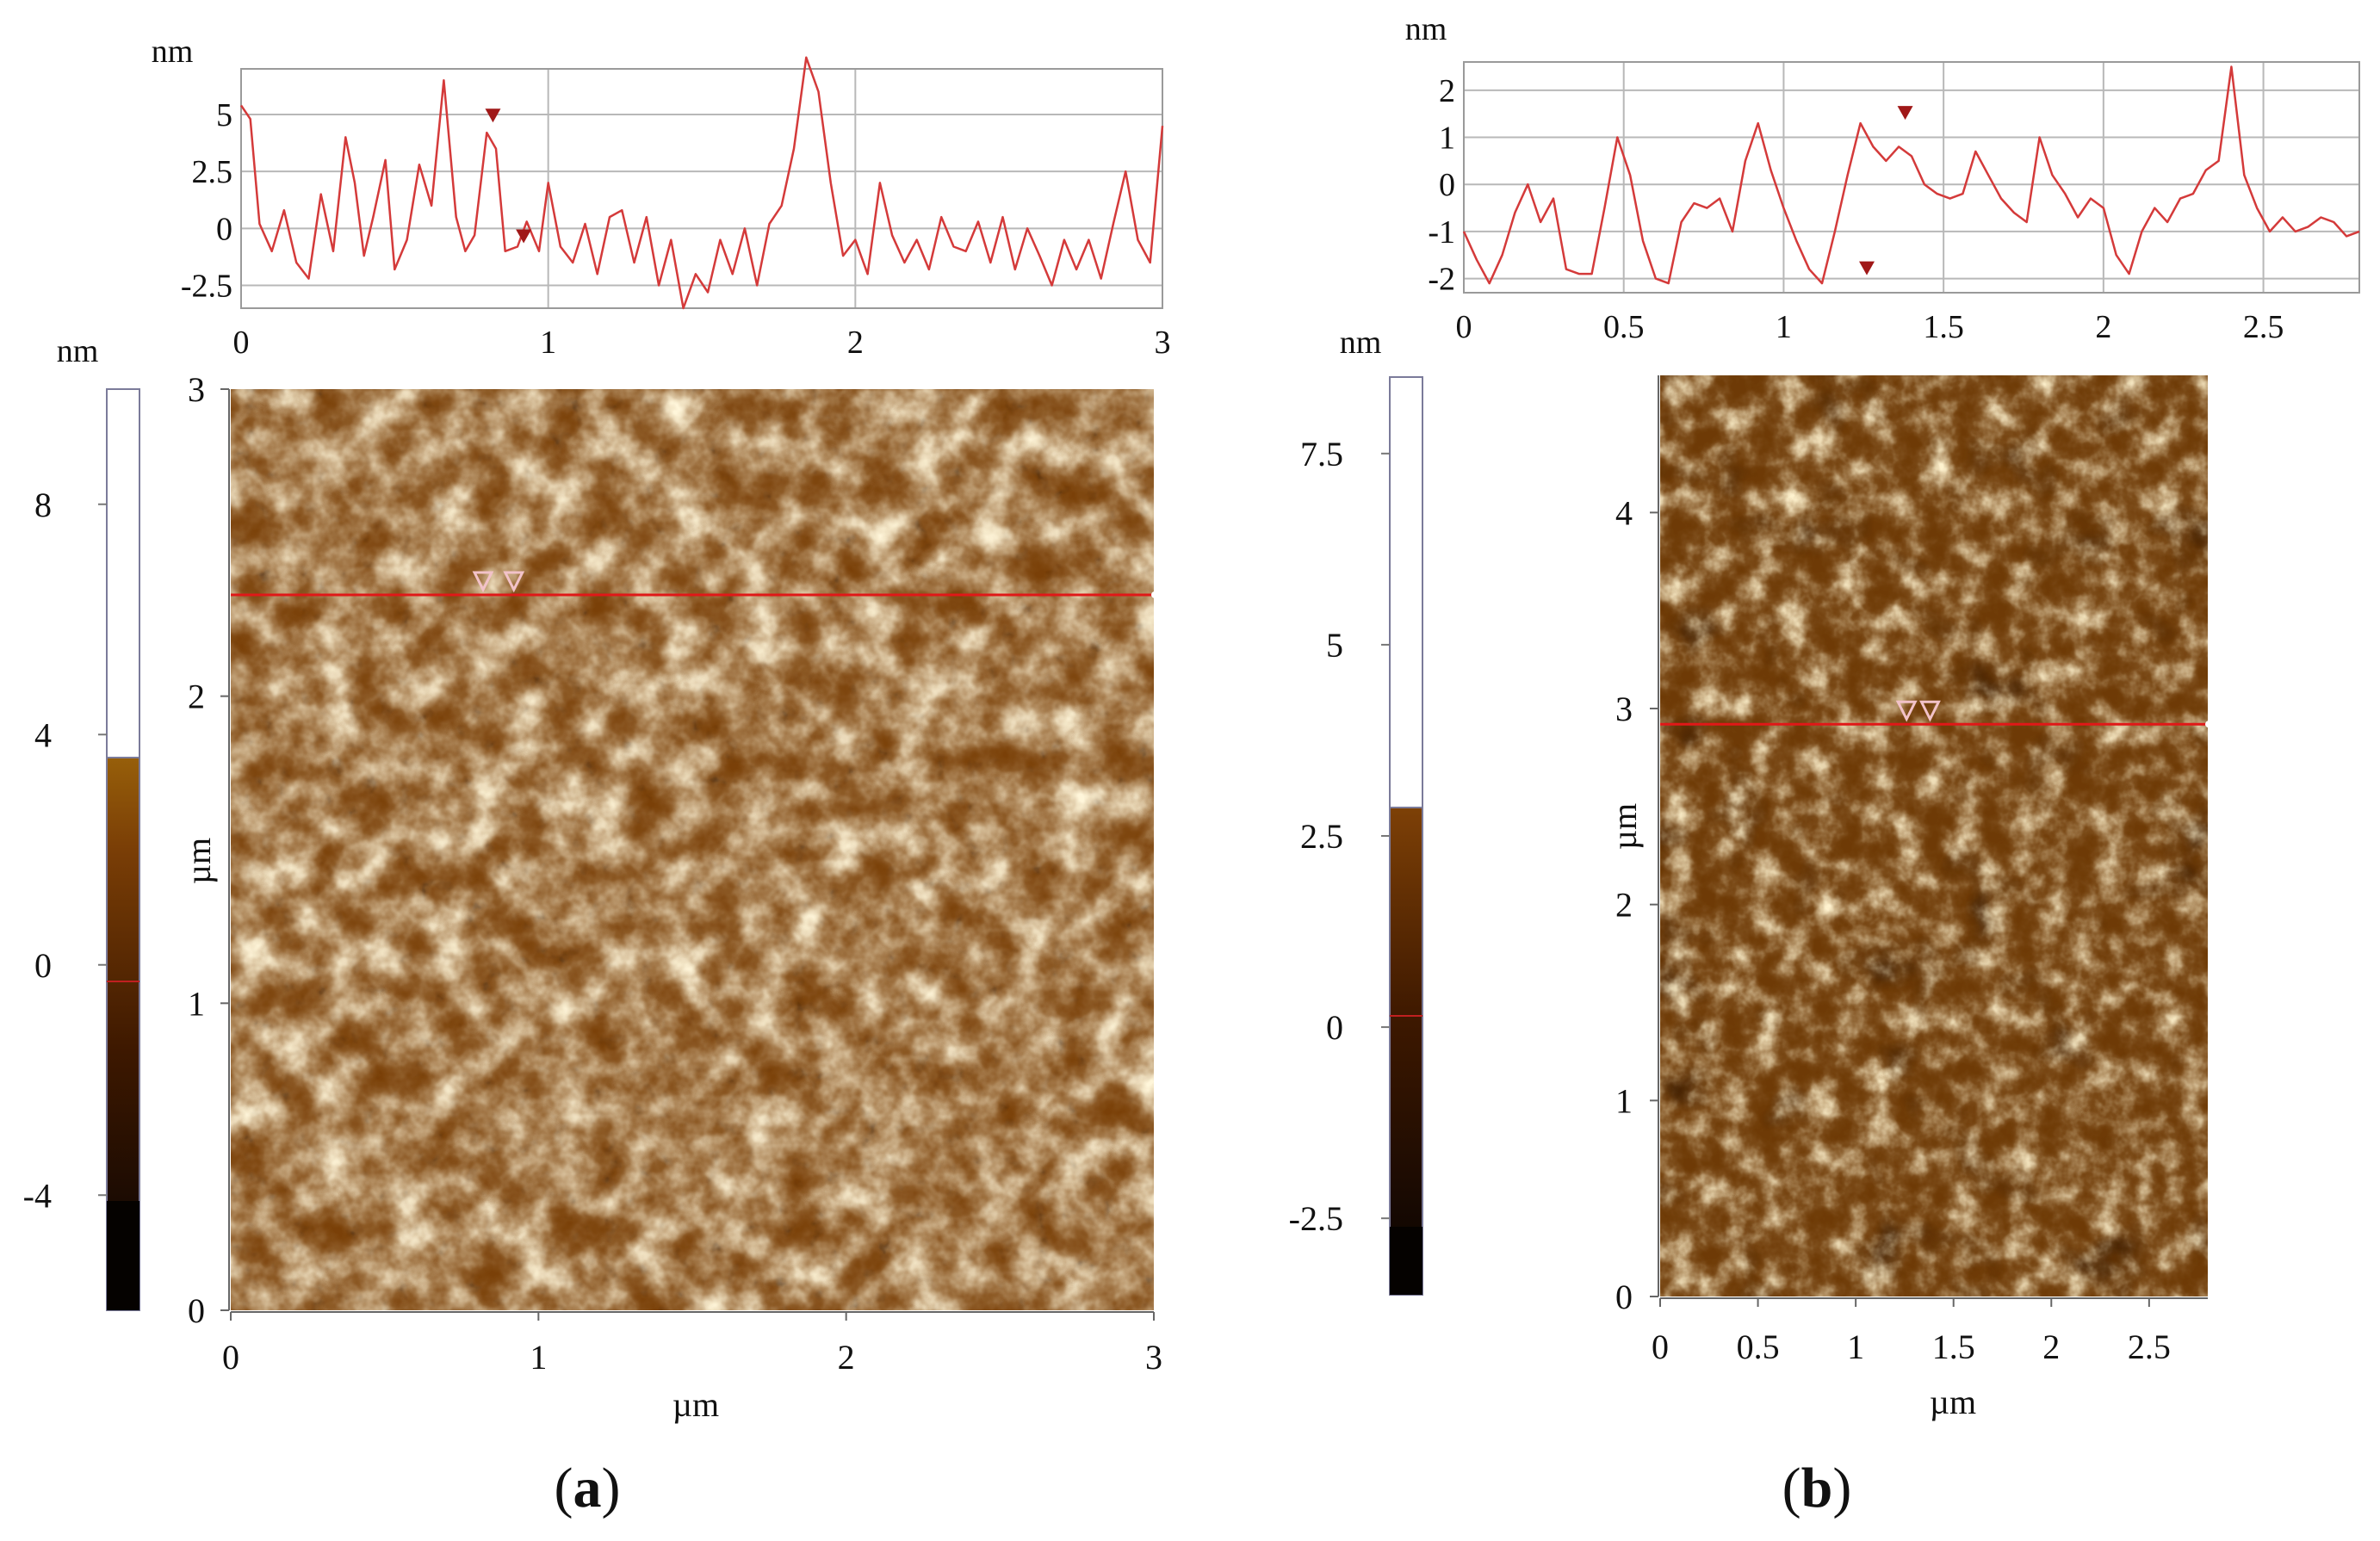  I want to click on afm-image-b-y-tick-label: 4, so click(1624, 512).